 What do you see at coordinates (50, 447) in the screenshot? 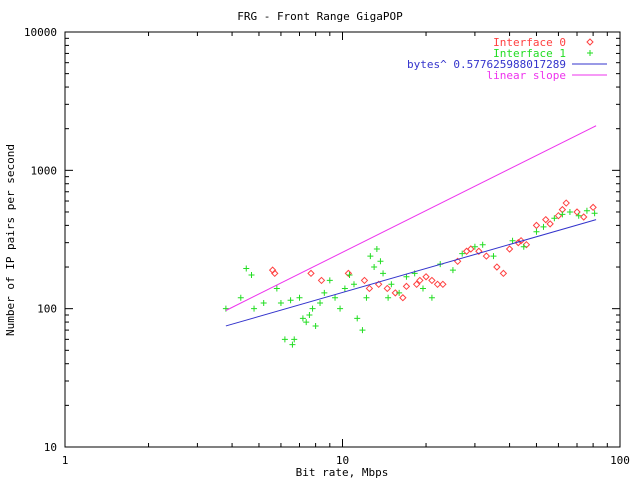
I see `y-tick-label: 10` at bounding box center [50, 447].